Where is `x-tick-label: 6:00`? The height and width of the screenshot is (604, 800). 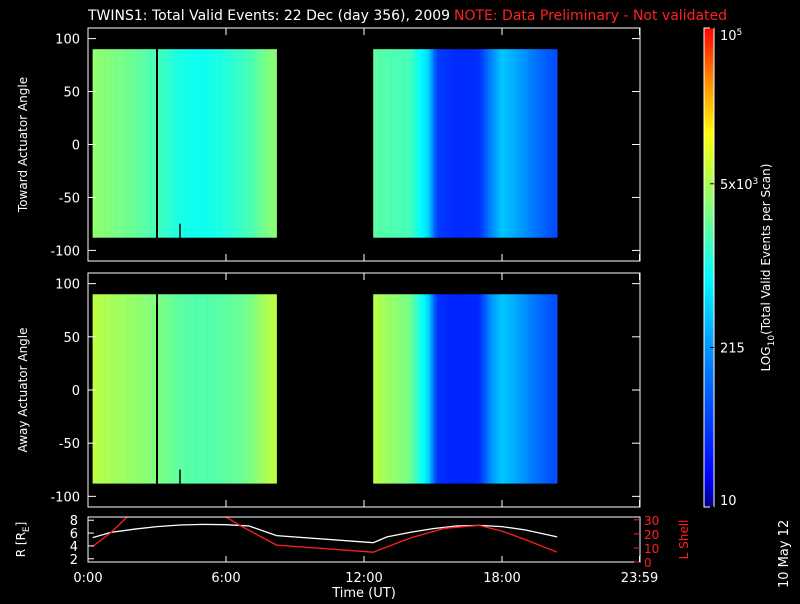 x-tick-label: 6:00 is located at coordinates (225, 578).